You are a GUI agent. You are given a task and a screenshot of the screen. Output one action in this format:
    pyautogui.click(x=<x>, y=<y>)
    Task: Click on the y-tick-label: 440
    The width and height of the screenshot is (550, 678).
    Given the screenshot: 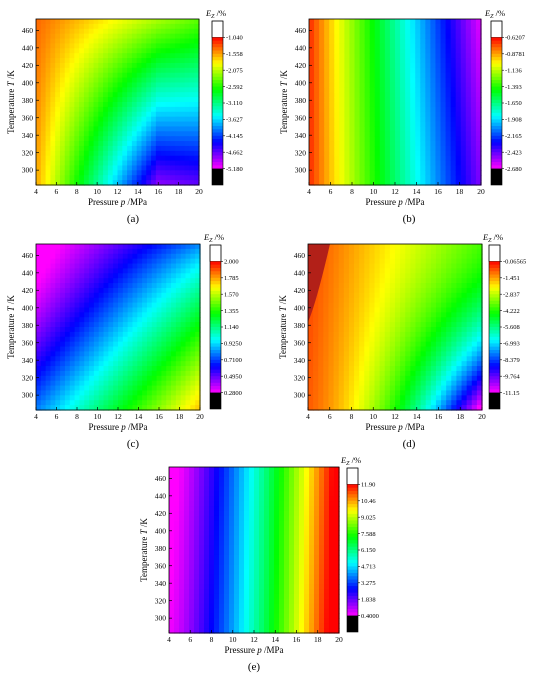 What is the action you would take?
    pyautogui.click(x=300, y=272)
    